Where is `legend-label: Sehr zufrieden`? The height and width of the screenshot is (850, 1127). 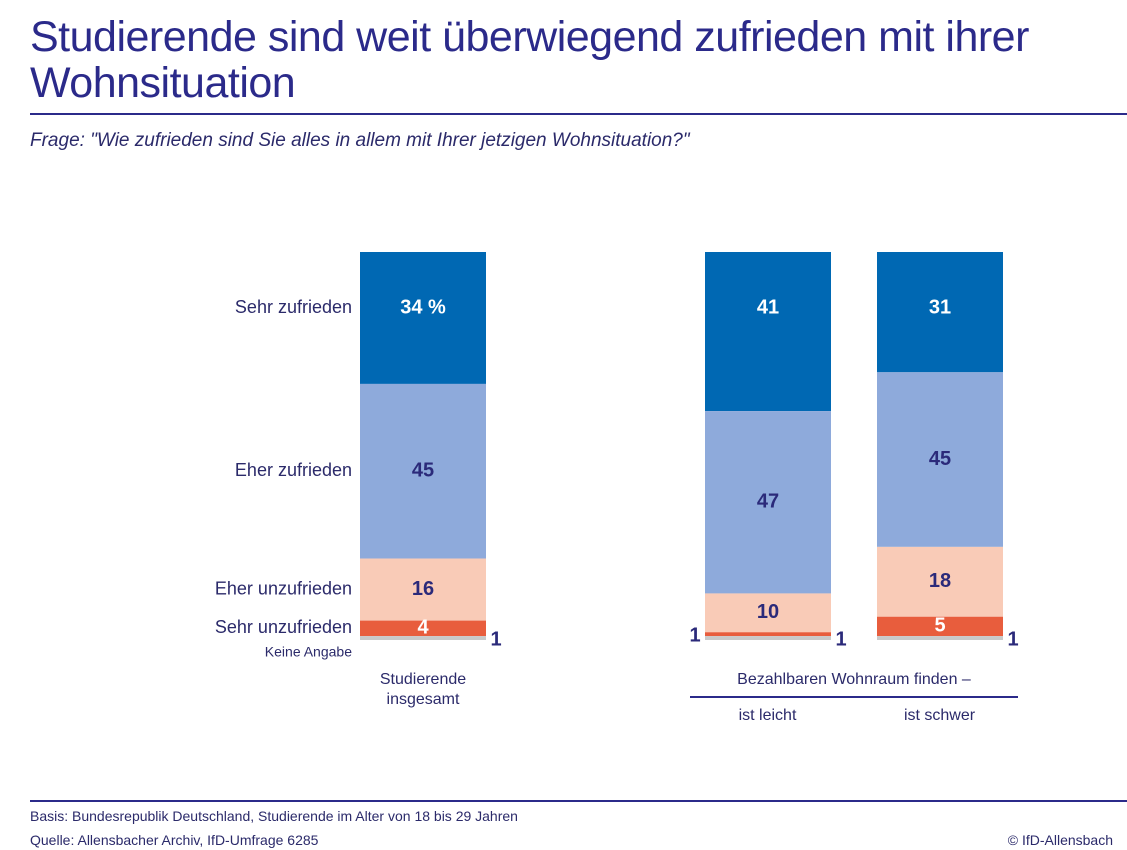
legend-label: Sehr zufrieden is located at coordinates (293, 307).